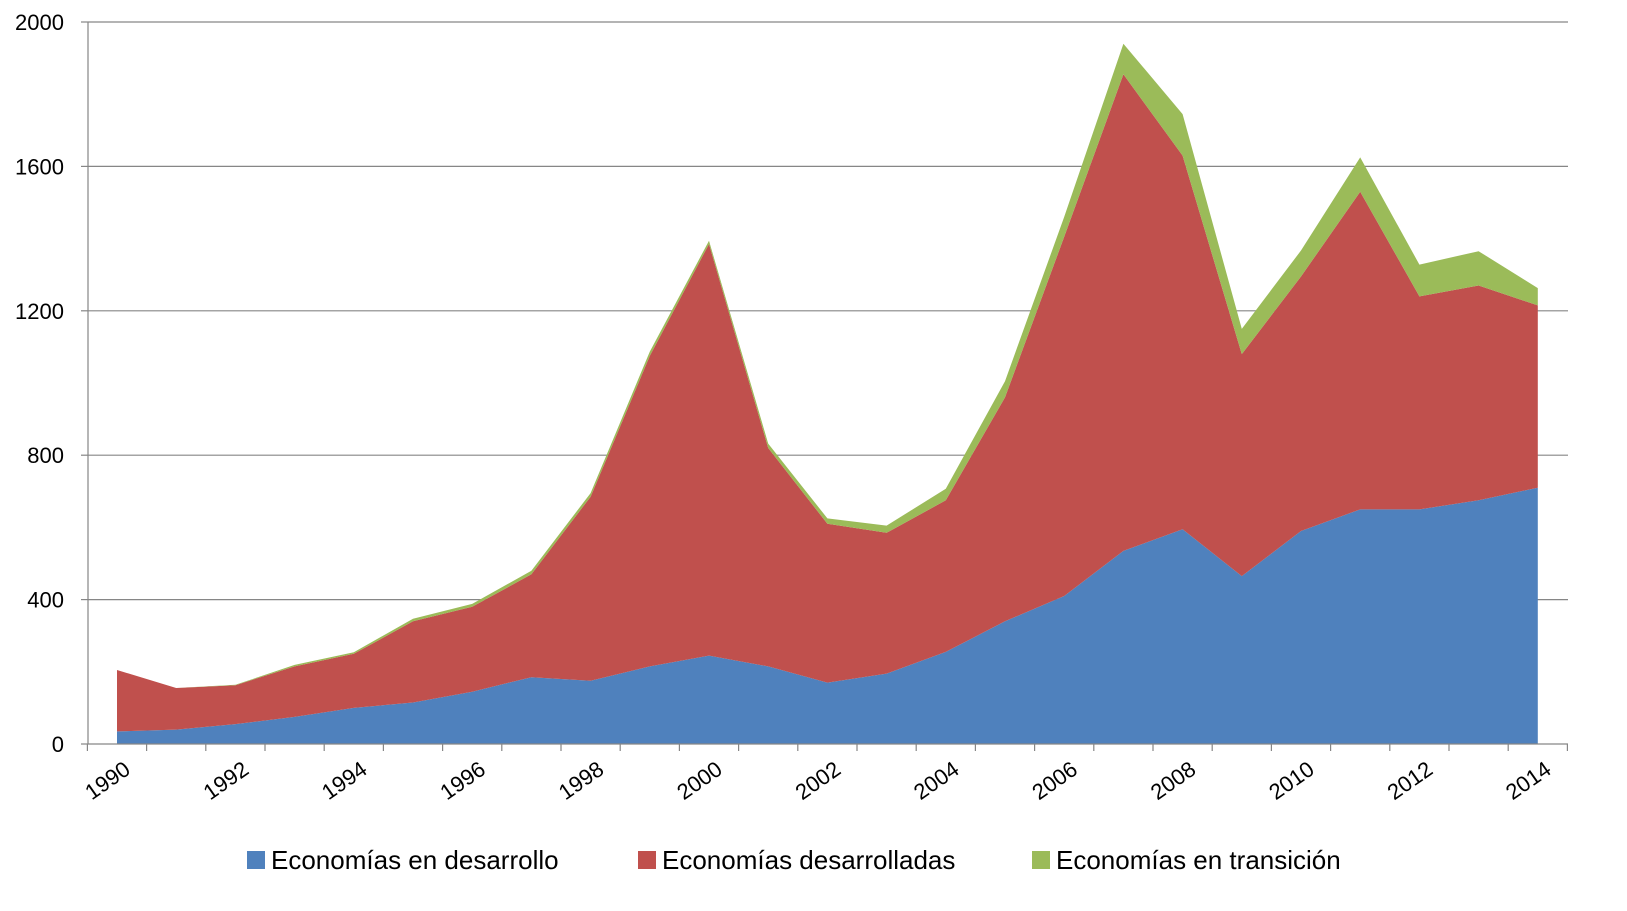 The height and width of the screenshot is (911, 1627). Describe the element at coordinates (45, 455) in the screenshot. I see `y-tick-label-800: 800` at that location.